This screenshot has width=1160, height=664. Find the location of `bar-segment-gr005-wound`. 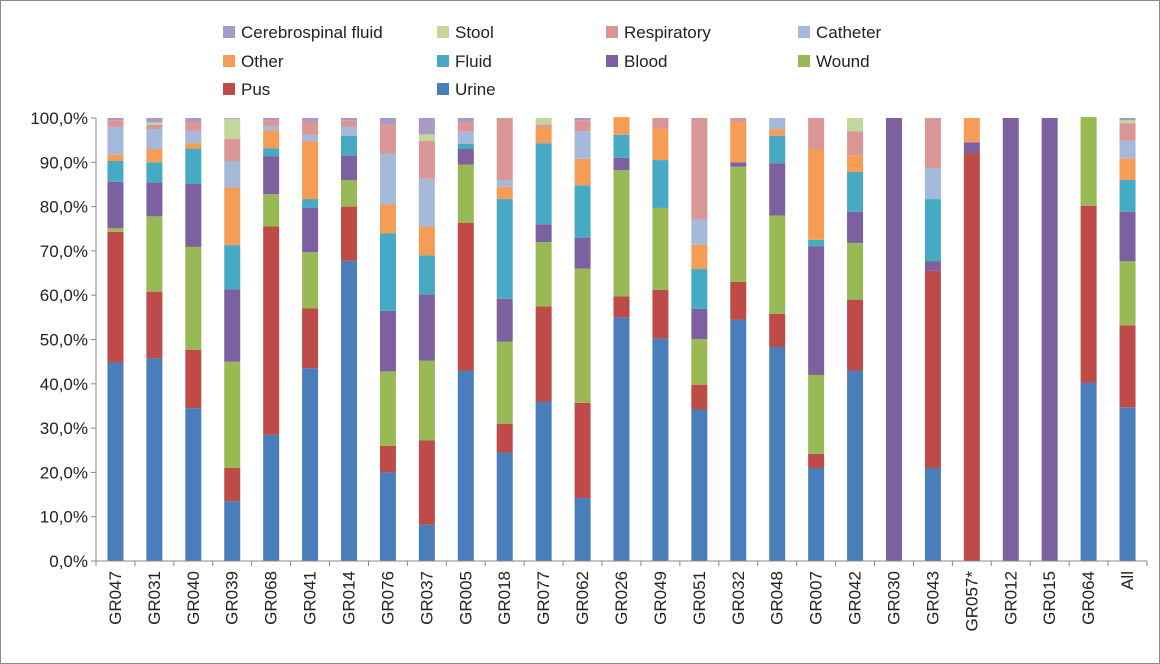

bar-segment-gr005-wound is located at coordinates (465, 193).